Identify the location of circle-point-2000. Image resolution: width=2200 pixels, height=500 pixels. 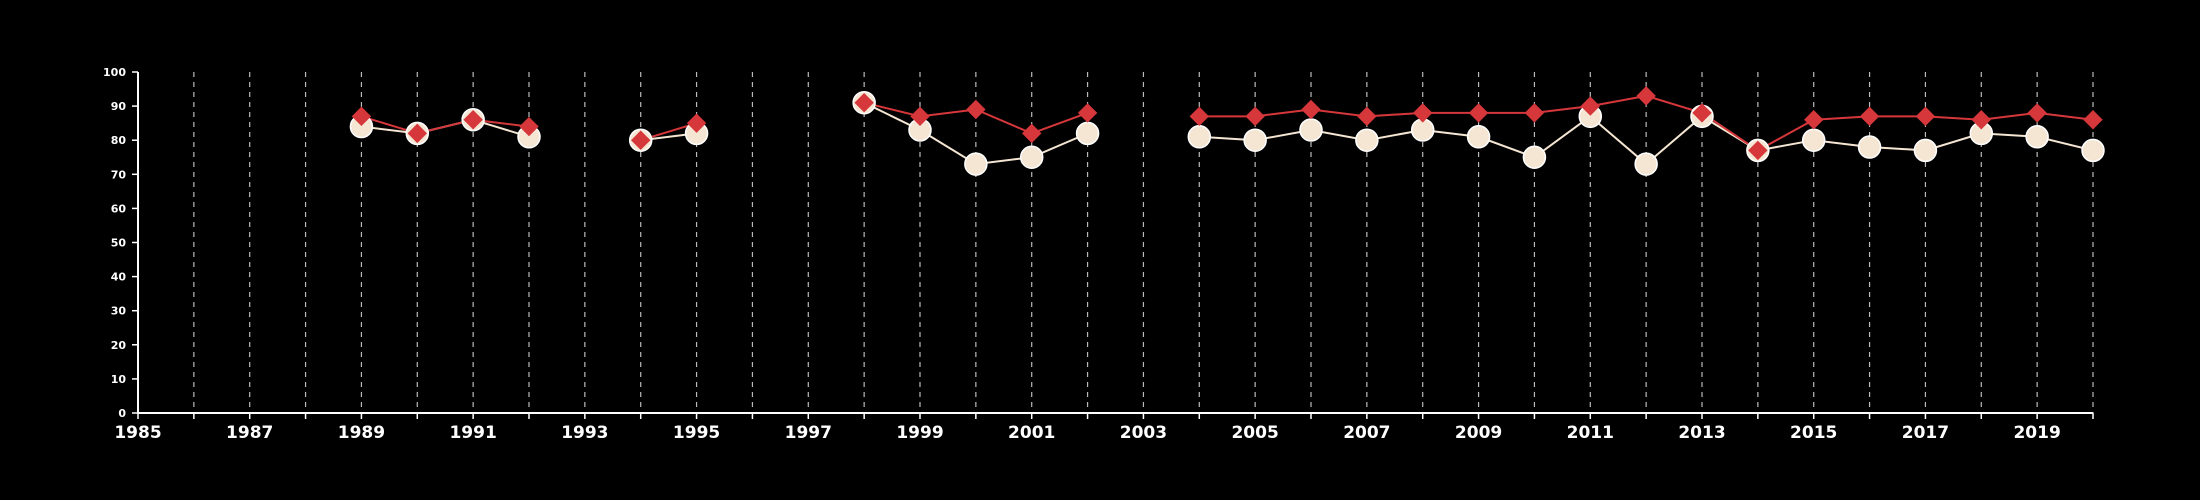
(976, 164).